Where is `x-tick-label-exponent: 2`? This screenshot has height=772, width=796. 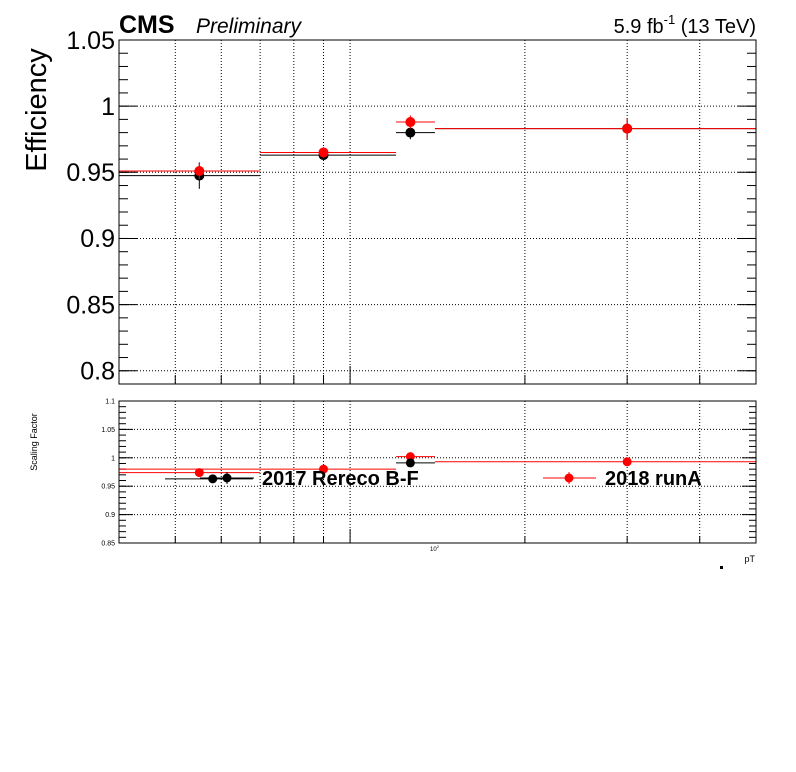
x-tick-label-exponent: 2 is located at coordinates (438, 546).